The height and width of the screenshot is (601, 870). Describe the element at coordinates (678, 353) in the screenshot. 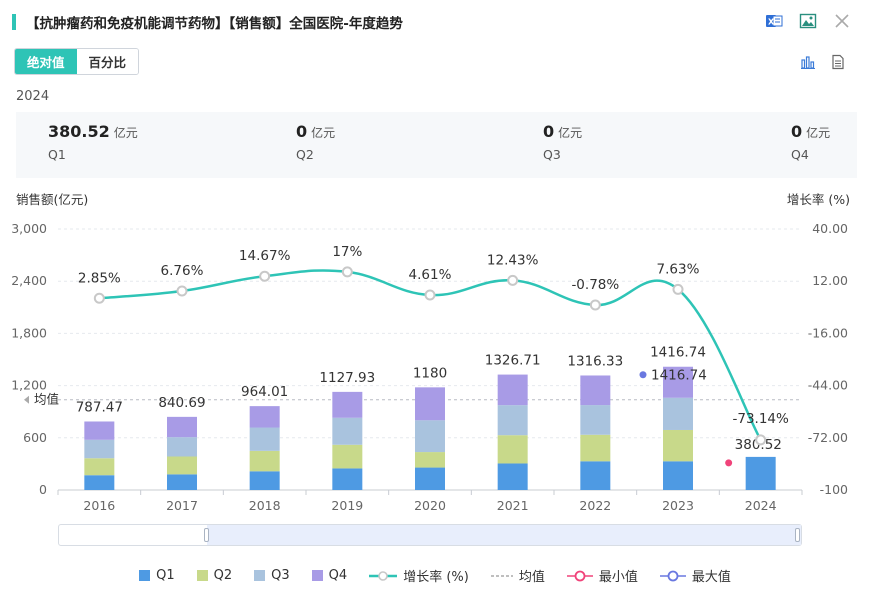

I see `bar-total-label: 1416.74` at that location.